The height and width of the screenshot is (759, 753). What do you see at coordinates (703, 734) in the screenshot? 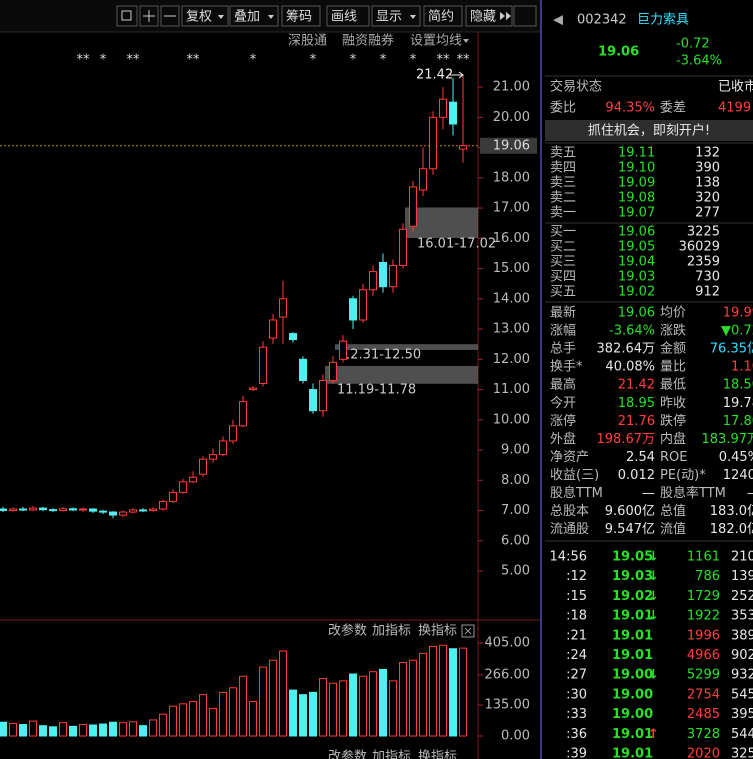
I see `tick-volume: 3728` at bounding box center [703, 734].